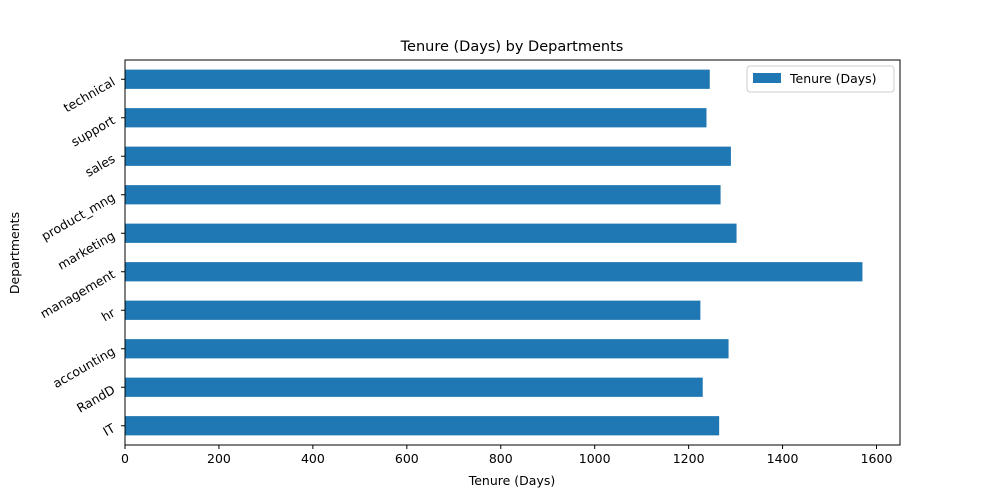  Describe the element at coordinates (494, 272) in the screenshot. I see `bar-management` at that location.